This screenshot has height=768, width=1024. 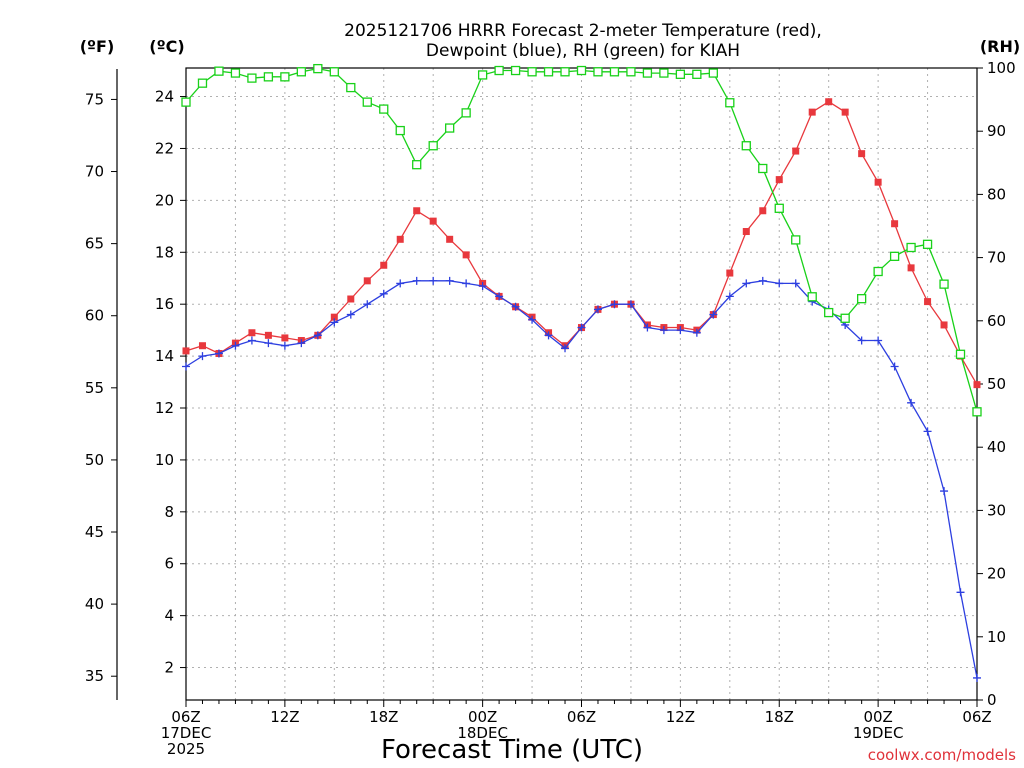 What do you see at coordinates (94, 316) in the screenshot?
I see `fahrenheit-tick-label: 60` at bounding box center [94, 316].